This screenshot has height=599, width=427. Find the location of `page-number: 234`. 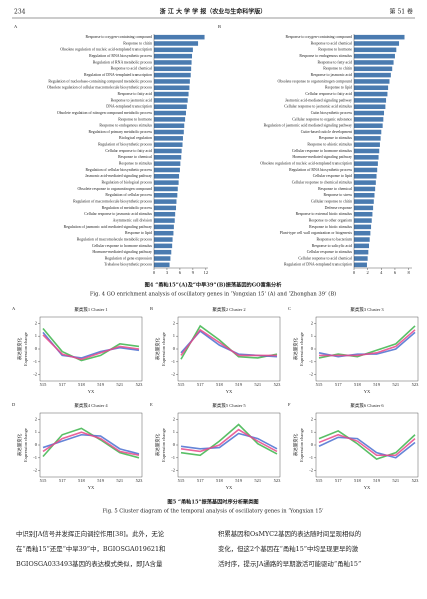

page-number: 234 is located at coordinates (20, 12).